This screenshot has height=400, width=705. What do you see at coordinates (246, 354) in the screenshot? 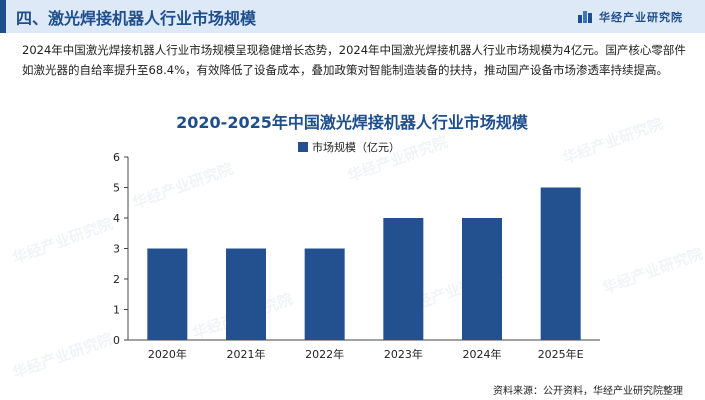
I see `x-tick-label: 2021年` at bounding box center [246, 354].